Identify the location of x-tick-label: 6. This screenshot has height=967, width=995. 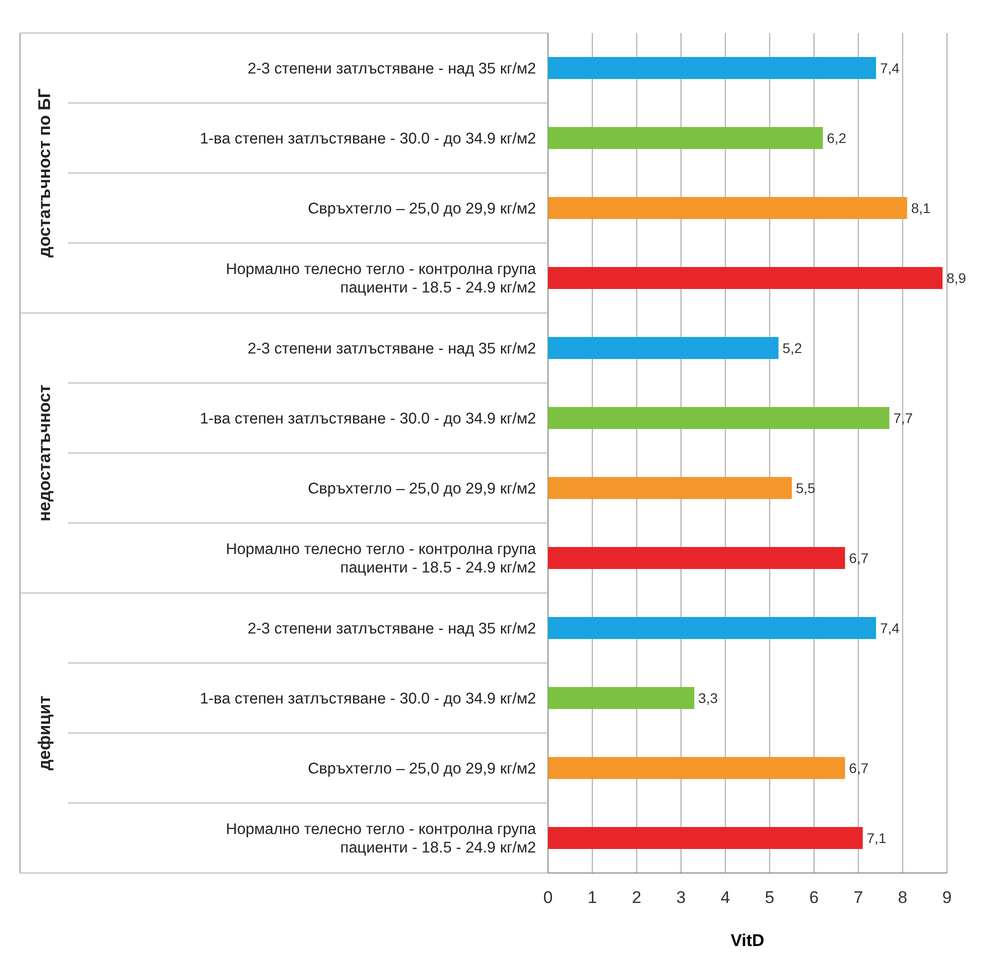
(814, 897).